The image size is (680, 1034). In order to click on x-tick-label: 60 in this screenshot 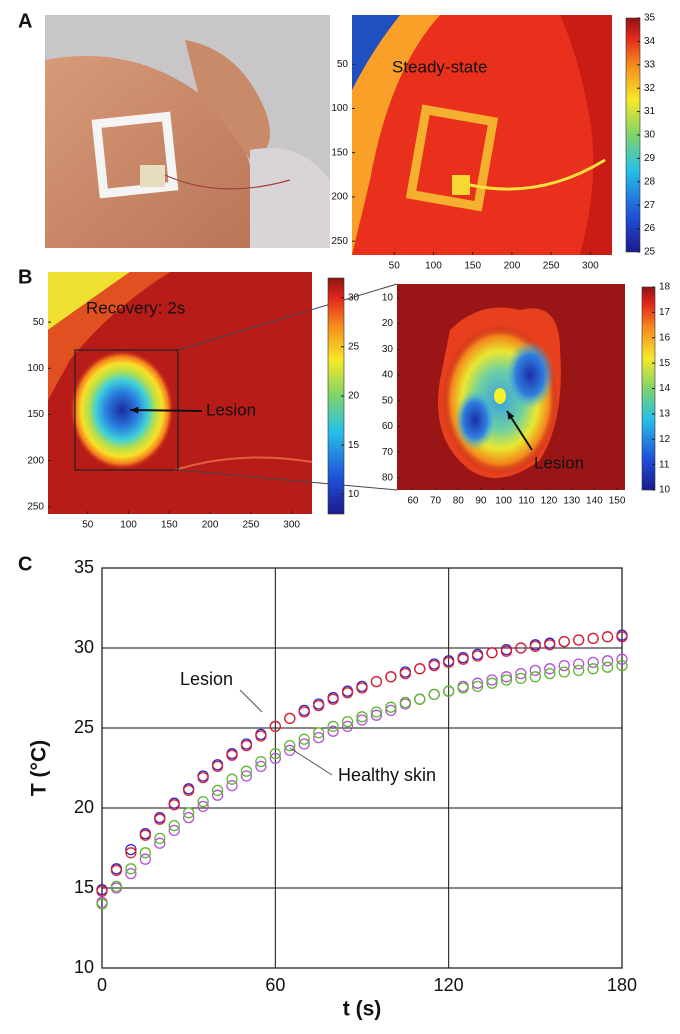, I will do `click(413, 501)`.